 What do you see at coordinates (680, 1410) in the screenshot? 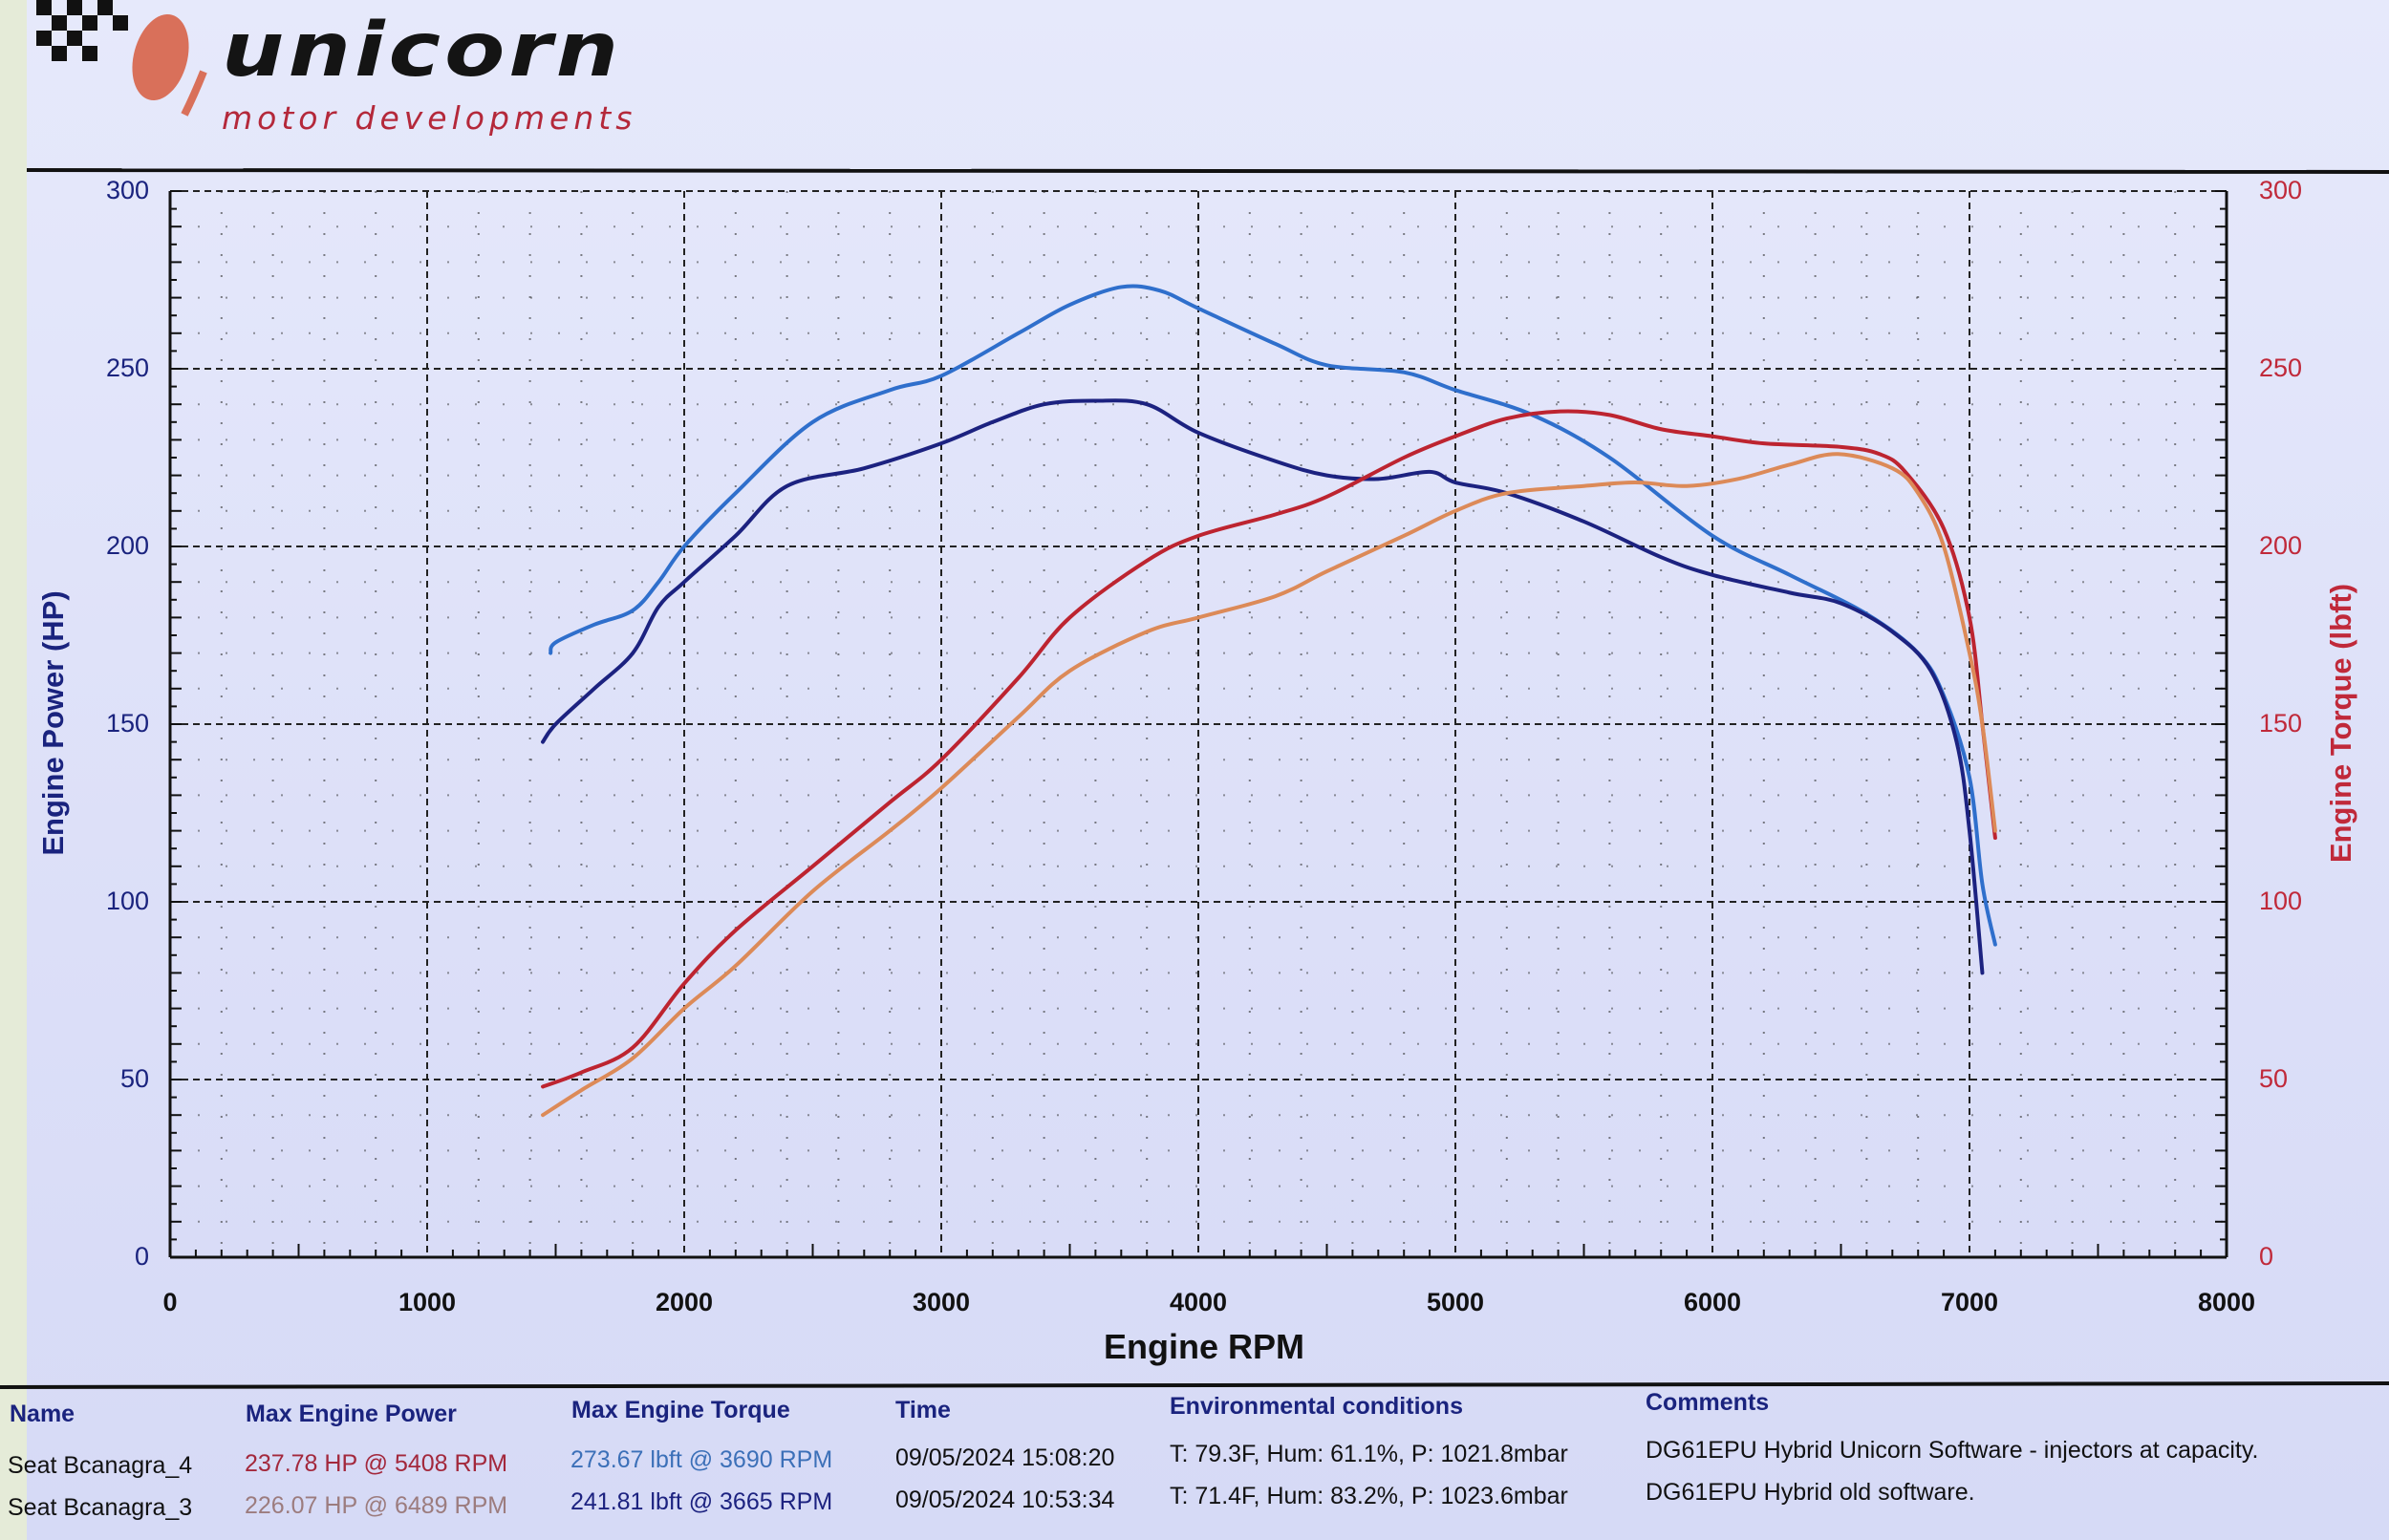
I see `header-max-torque: Max Engine Torque` at bounding box center [680, 1410].